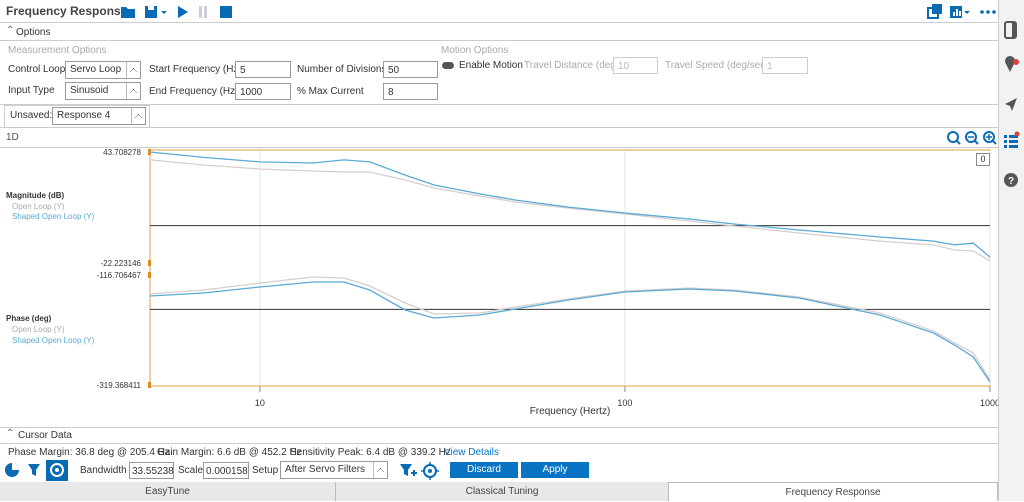  I want to click on tab-active: Frequency Response, so click(833, 491).